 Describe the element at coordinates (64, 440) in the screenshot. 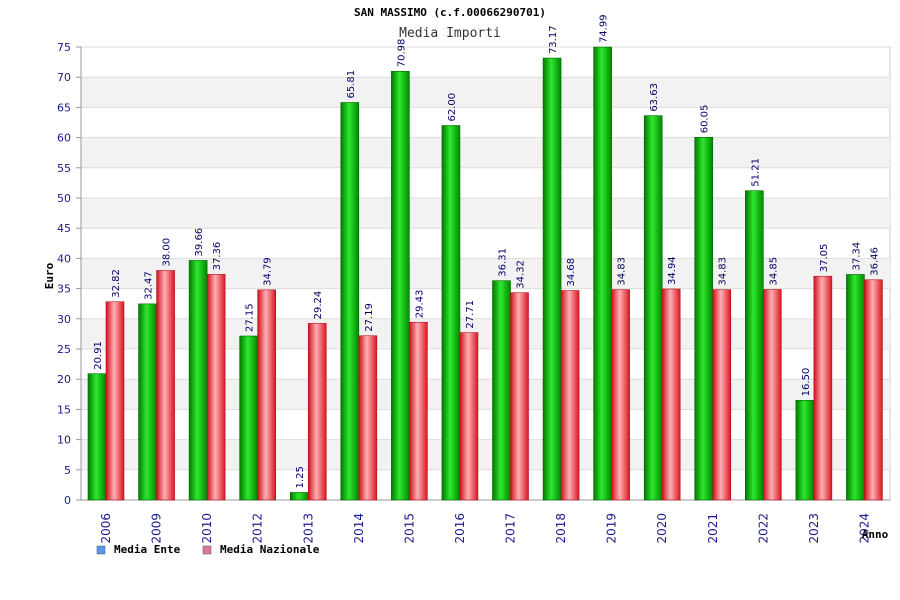

I see `y-tick-label: 10` at that location.